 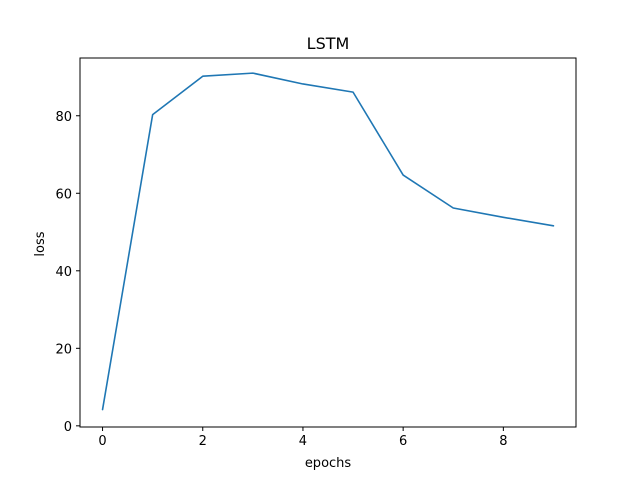 I want to click on y-tick-label: 80, so click(x=63, y=117).